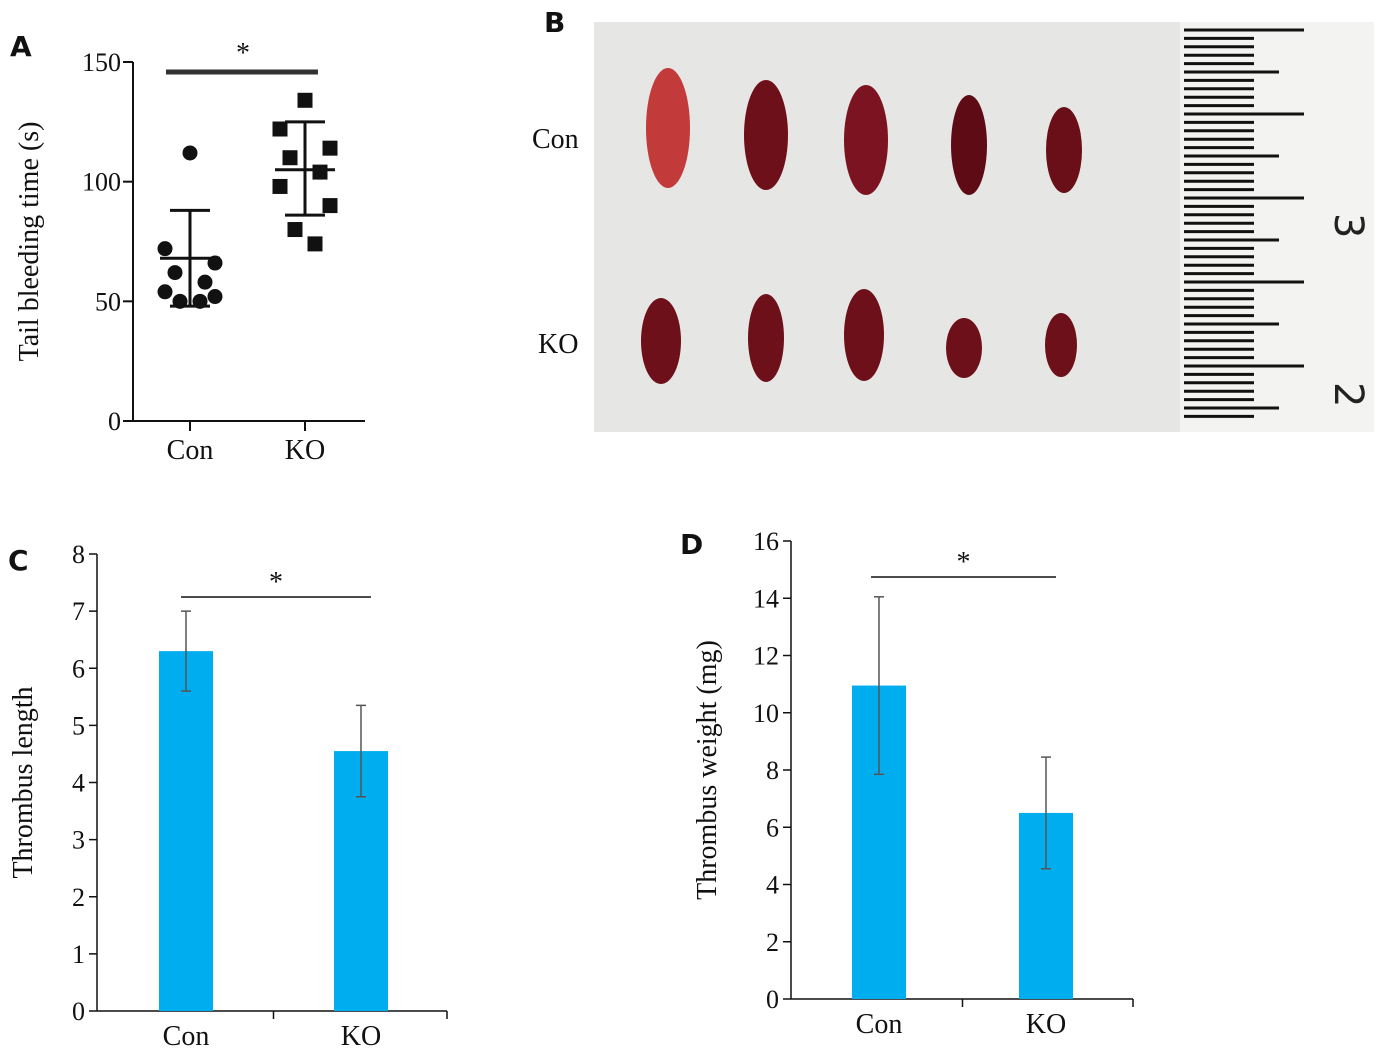 The width and height of the screenshot is (1375, 1053). Describe the element at coordinates (21, 46) in the screenshot. I see `panel-letter-a: A` at that location.